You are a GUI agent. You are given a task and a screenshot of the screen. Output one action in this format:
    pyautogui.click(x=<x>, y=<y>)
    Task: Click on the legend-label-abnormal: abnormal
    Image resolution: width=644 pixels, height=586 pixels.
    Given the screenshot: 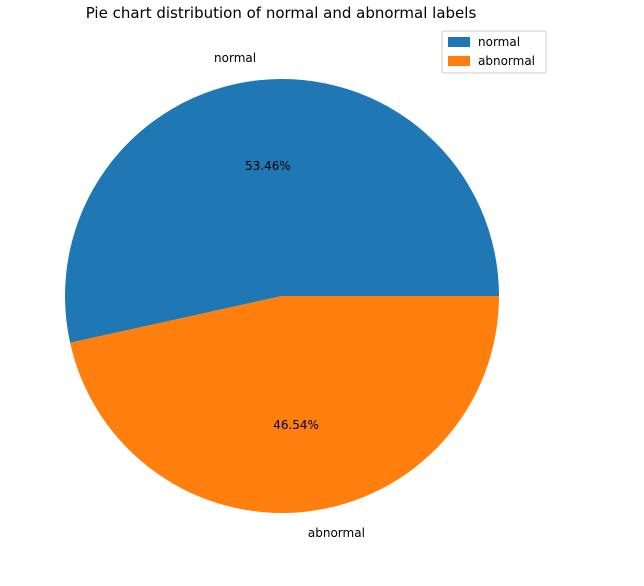 What is the action you would take?
    pyautogui.click(x=506, y=61)
    